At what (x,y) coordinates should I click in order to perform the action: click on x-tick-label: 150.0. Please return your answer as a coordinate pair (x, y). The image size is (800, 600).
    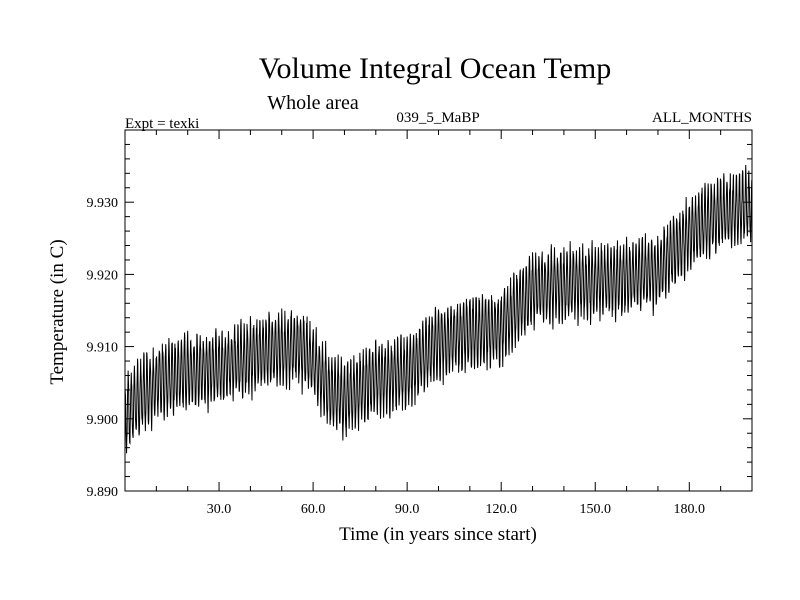
    Looking at the image, I should click on (596, 509).